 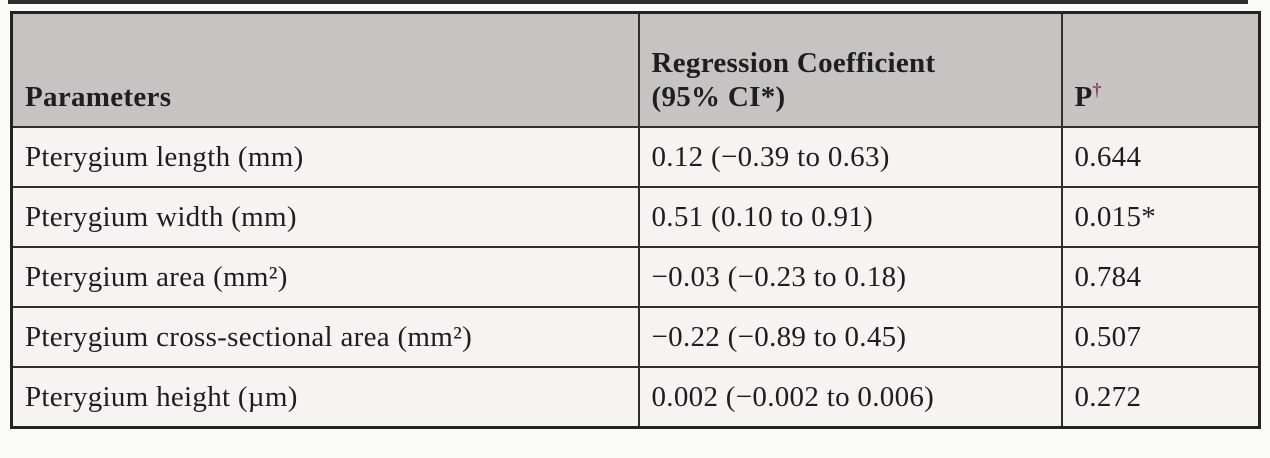 I want to click on header-coefficient-line2: (95% CI*), so click(x=718, y=96).